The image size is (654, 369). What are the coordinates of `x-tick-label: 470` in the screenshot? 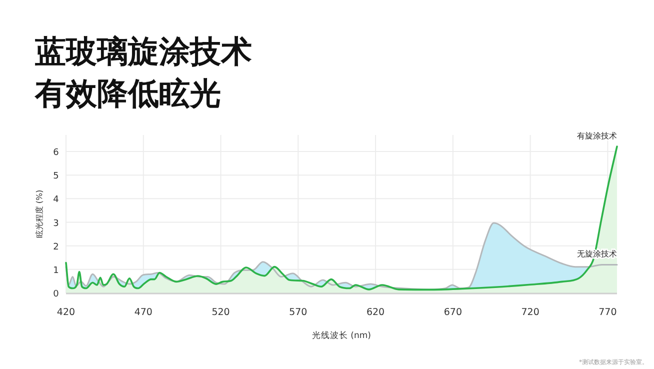 It's located at (143, 312).